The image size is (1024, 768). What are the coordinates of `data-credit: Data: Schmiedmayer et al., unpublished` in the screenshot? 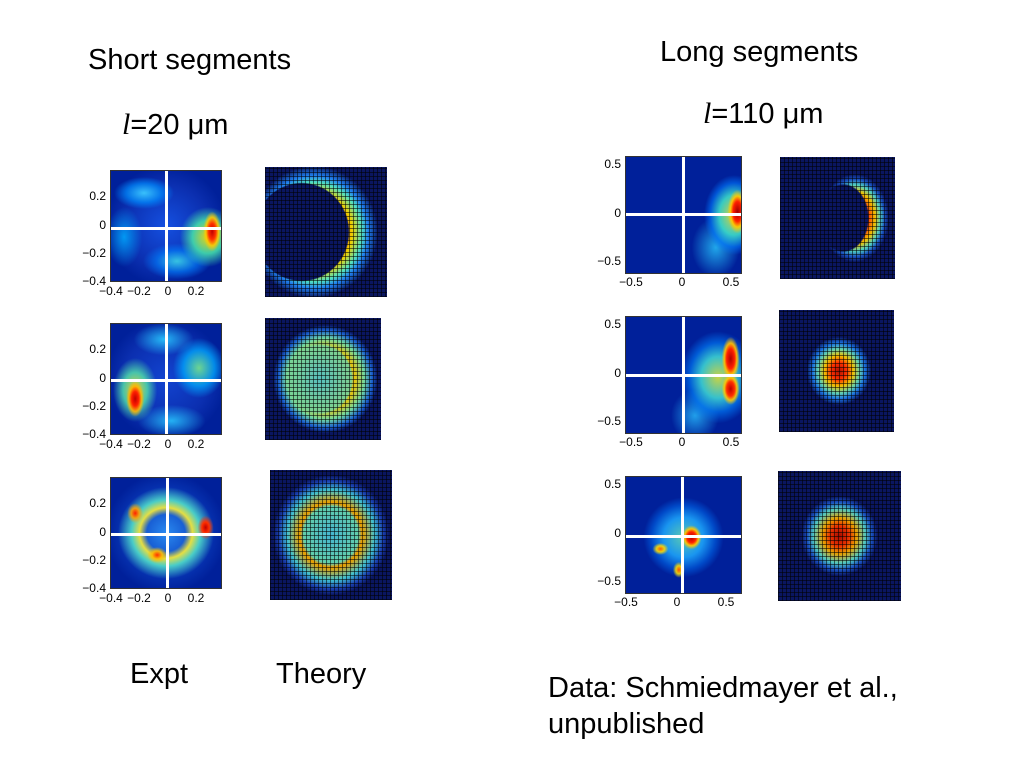 It's located at (723, 706).